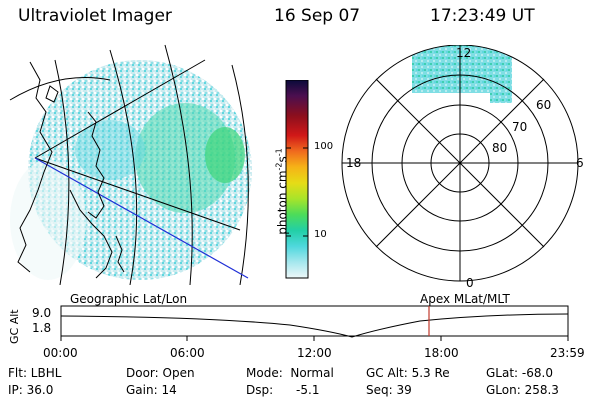  I want to click on timeline-xtick-1200: 12:00, so click(314, 353).